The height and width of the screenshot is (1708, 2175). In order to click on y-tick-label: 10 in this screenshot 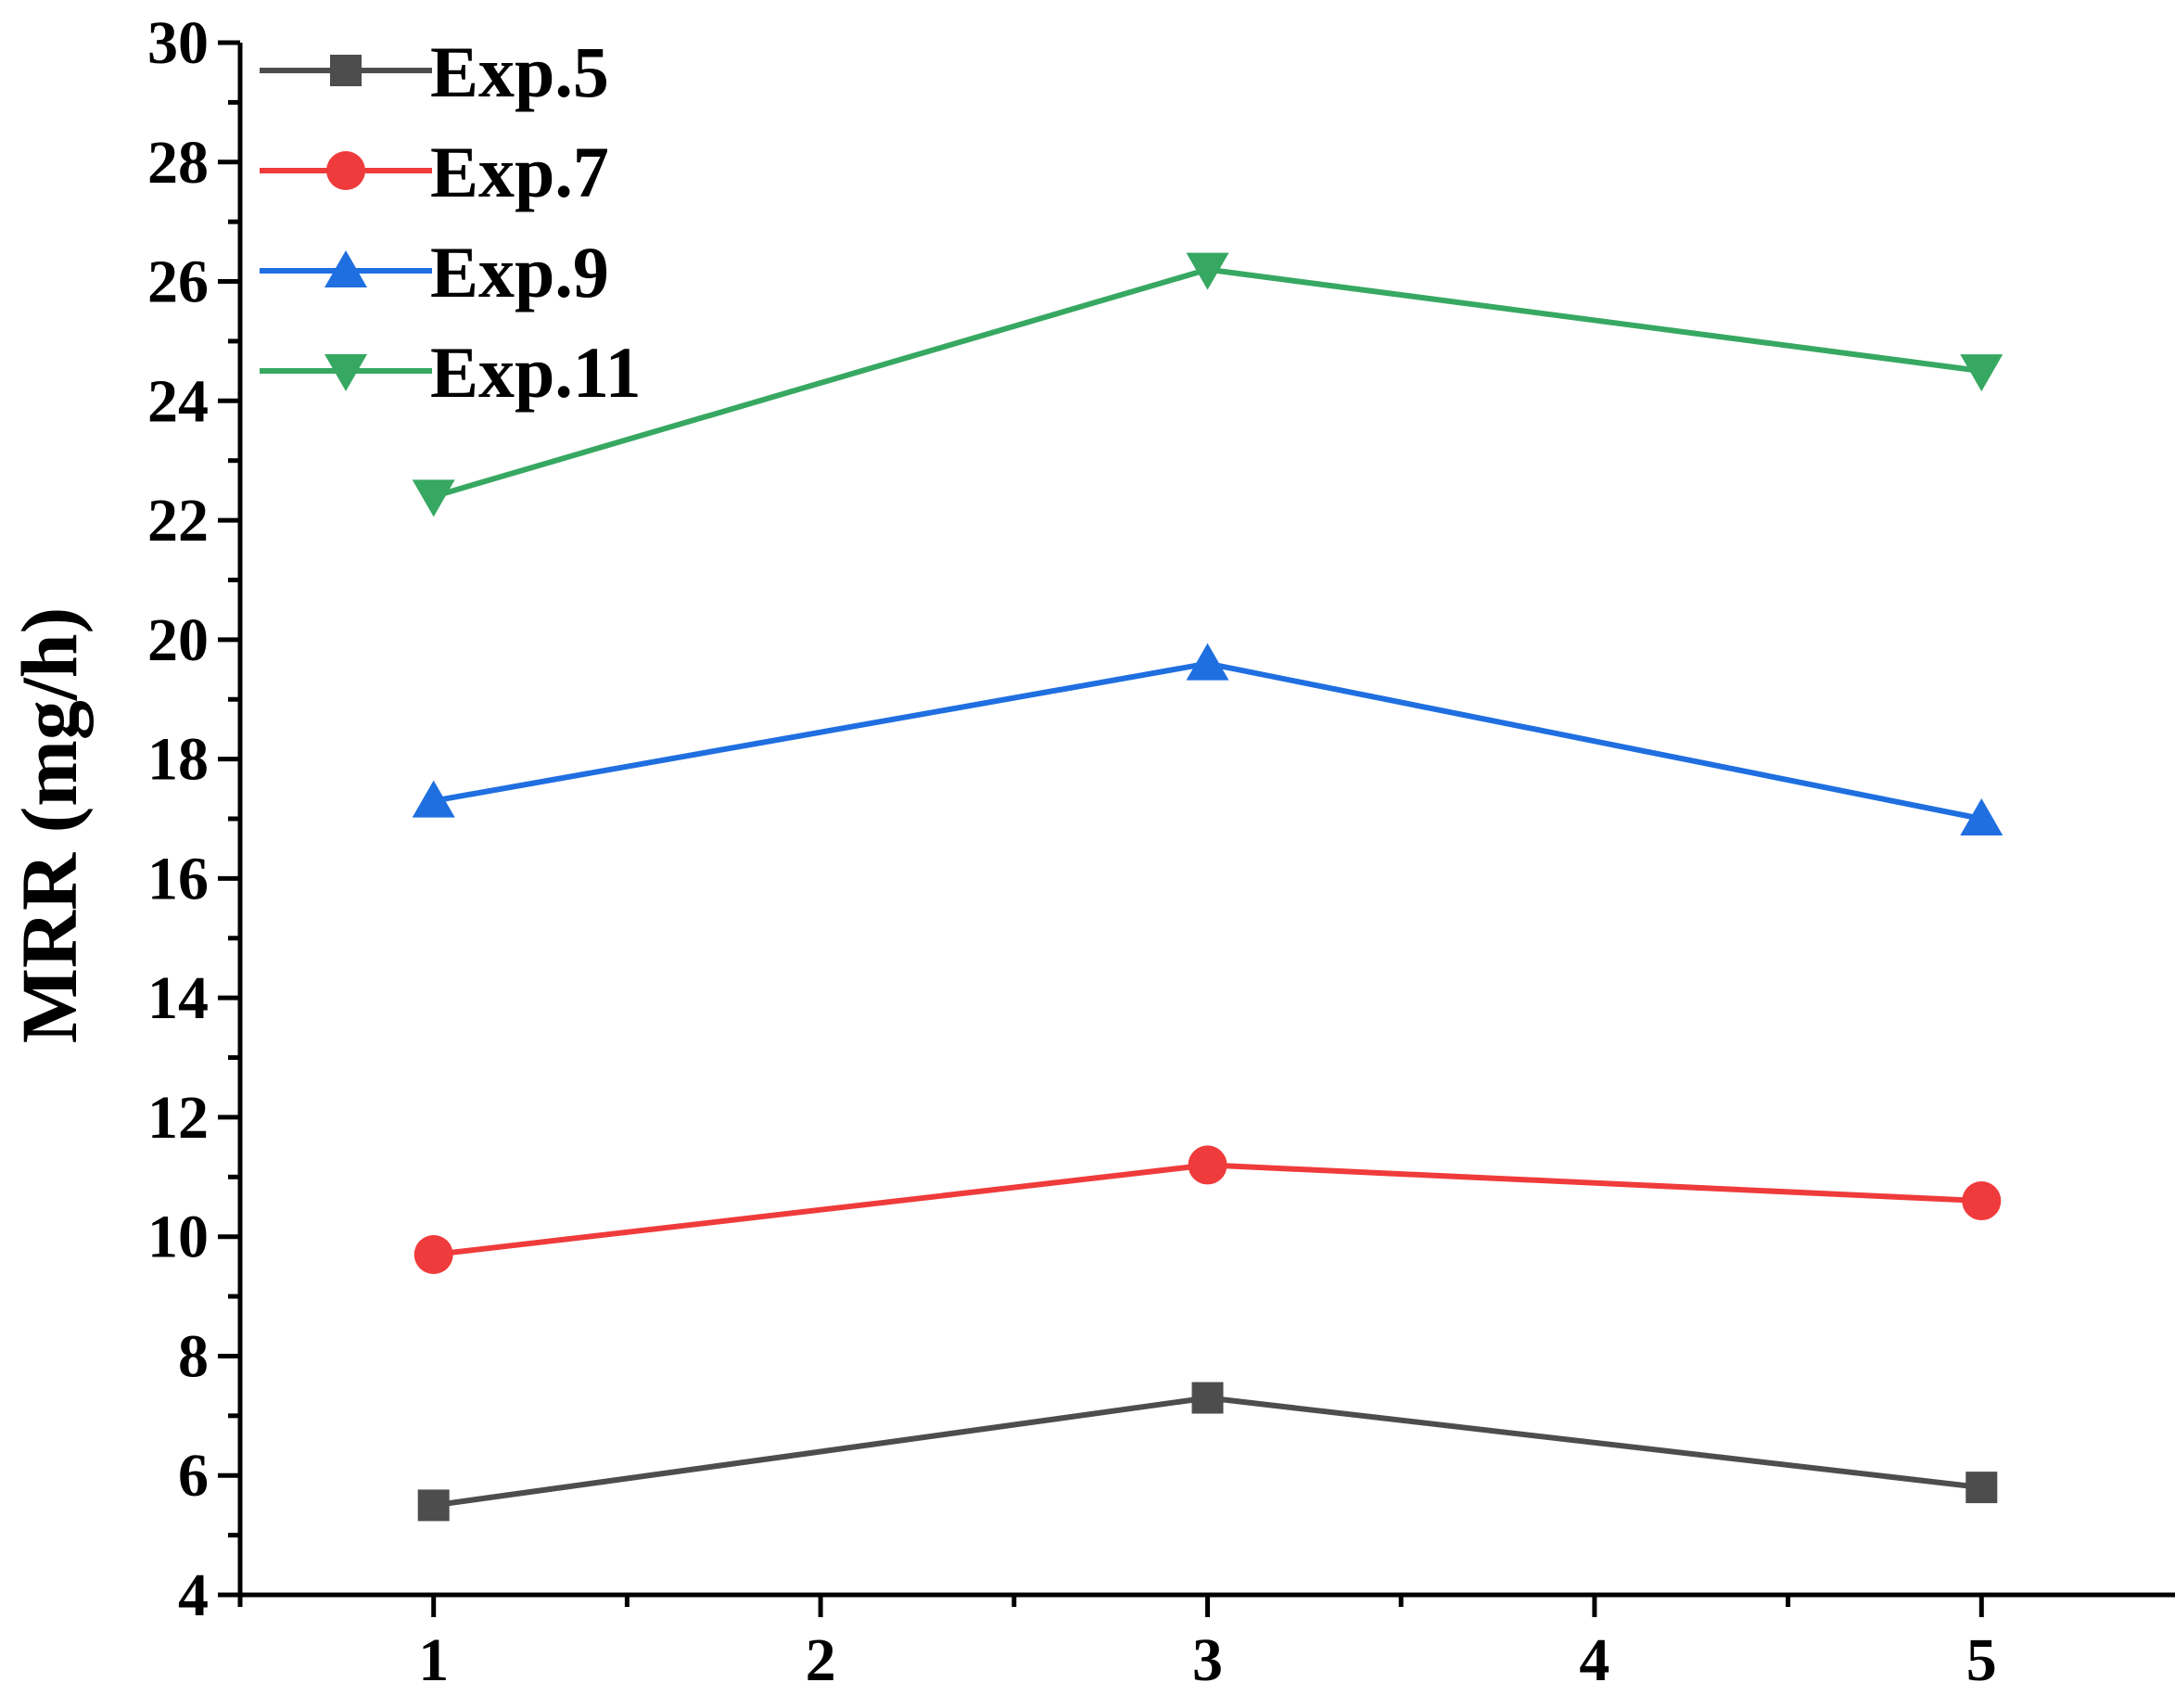, I will do `click(178, 1237)`.